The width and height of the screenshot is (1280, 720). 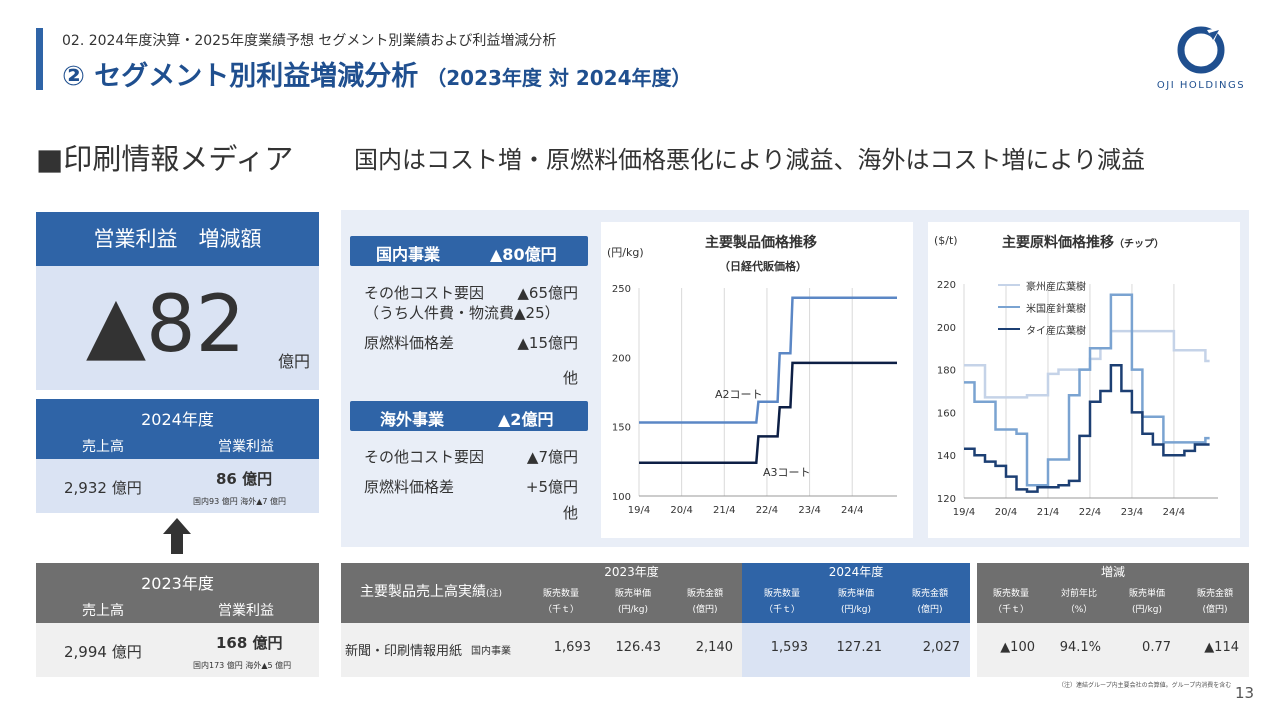 I want to click on y-tick-label: 120, so click(x=946, y=499).